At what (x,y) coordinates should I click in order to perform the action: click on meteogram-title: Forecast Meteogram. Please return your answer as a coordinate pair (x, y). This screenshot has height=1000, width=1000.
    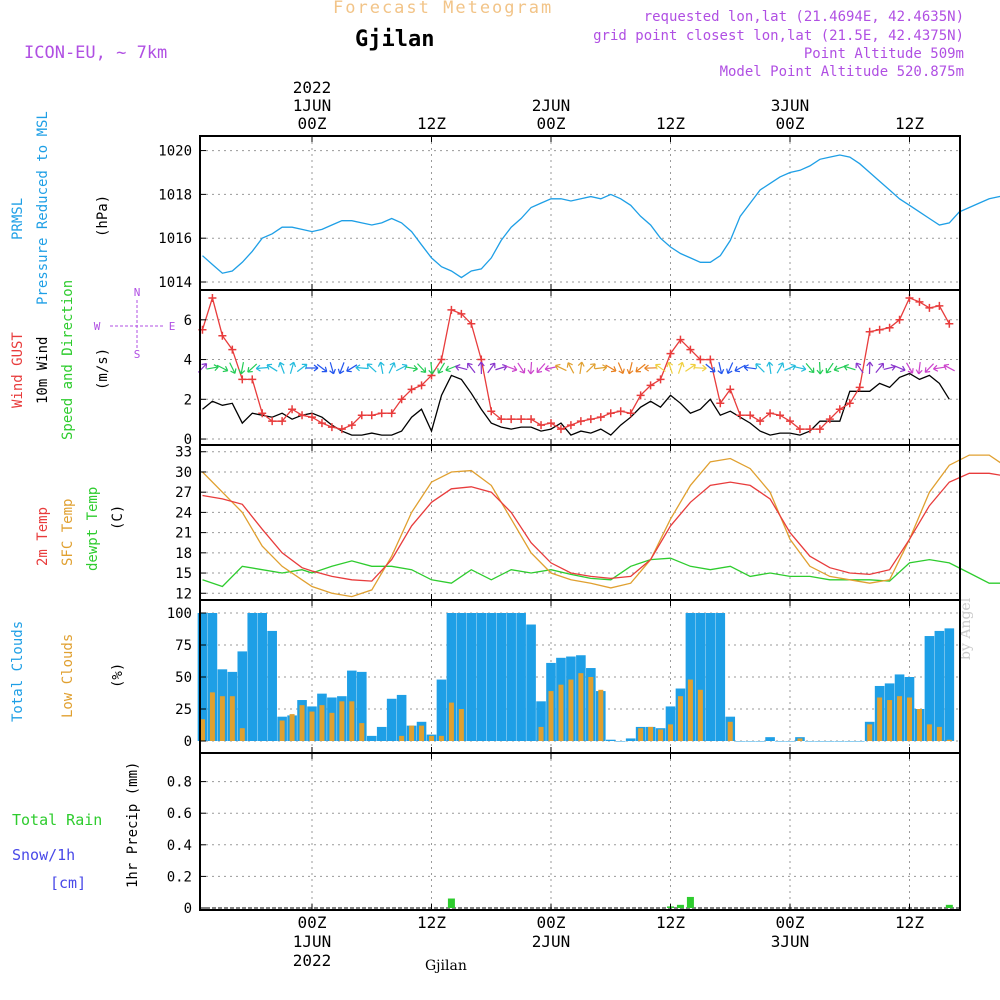
    Looking at the image, I should click on (443, 9).